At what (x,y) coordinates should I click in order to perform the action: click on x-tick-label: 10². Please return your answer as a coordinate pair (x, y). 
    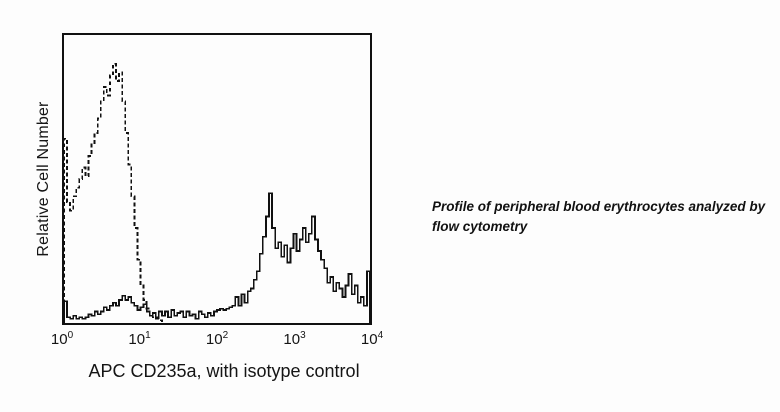
    Looking at the image, I should click on (217, 339).